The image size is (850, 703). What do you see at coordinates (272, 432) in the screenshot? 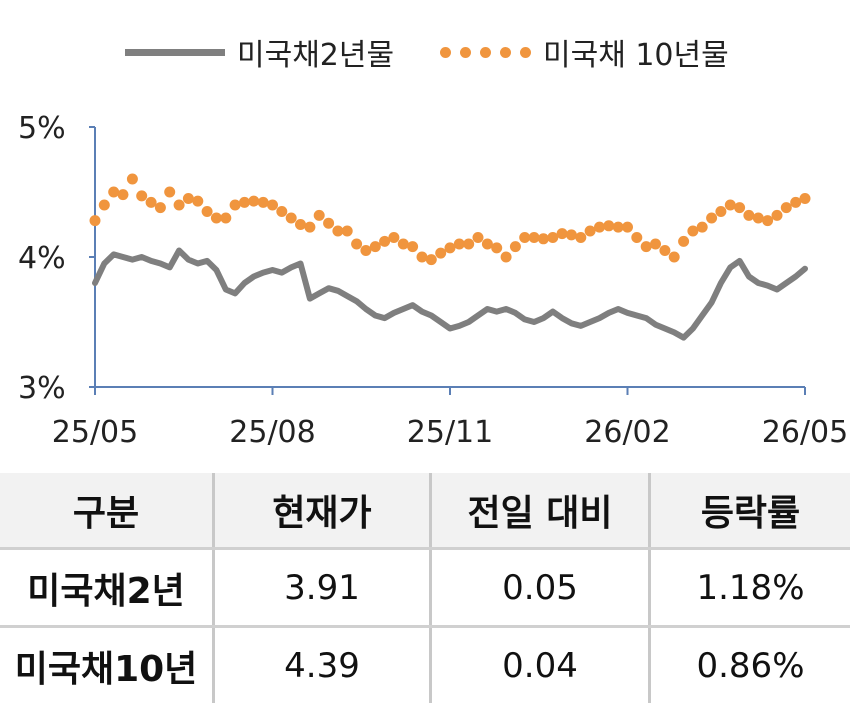
I see `x-tick-label: 25/08` at bounding box center [272, 432].